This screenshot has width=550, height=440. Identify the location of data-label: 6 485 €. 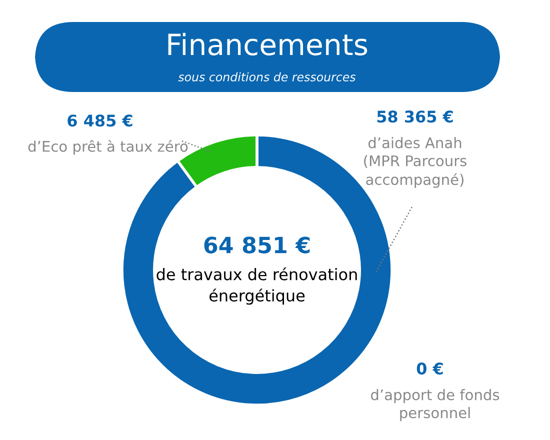
(100, 120).